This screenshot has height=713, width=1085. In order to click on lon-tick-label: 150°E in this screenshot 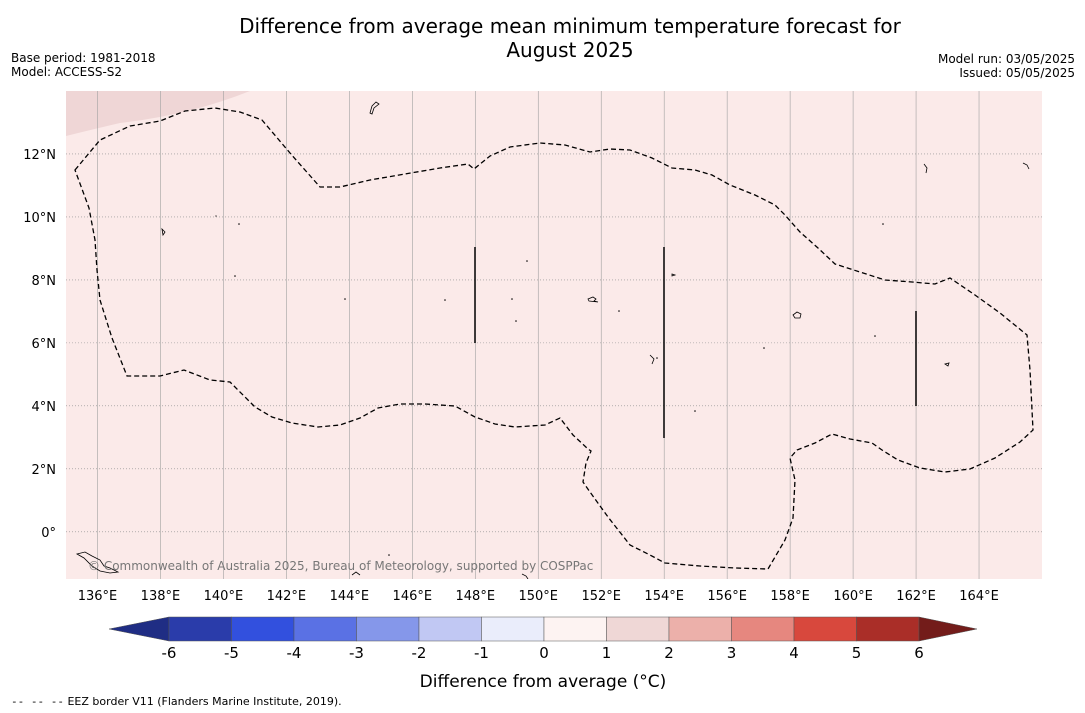, I will do `click(538, 596)`.